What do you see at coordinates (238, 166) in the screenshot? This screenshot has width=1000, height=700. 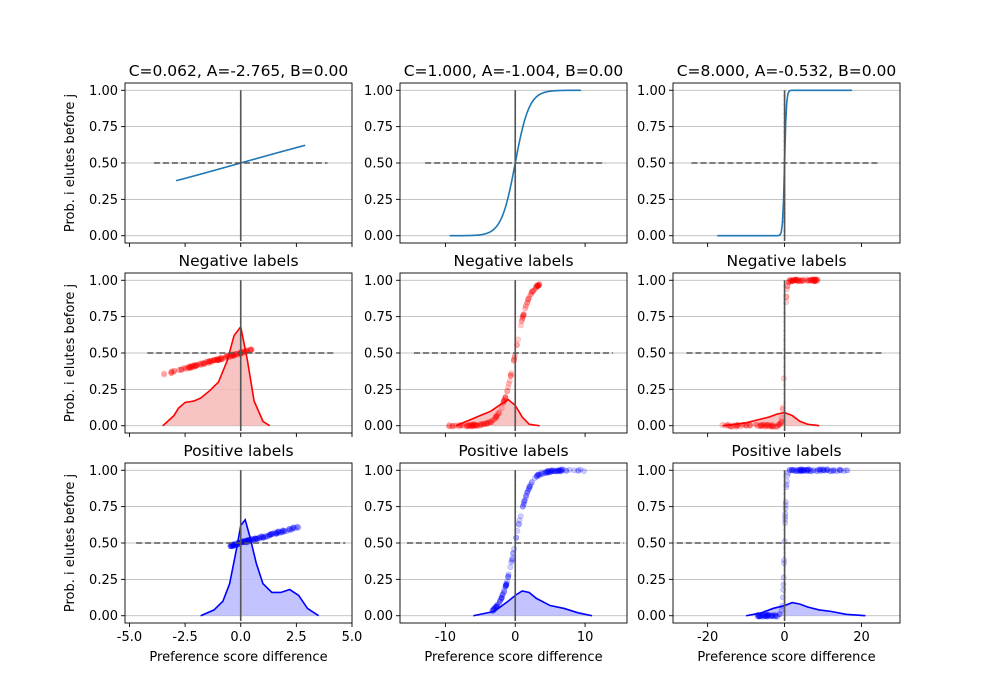 I see `plot-area` at bounding box center [238, 166].